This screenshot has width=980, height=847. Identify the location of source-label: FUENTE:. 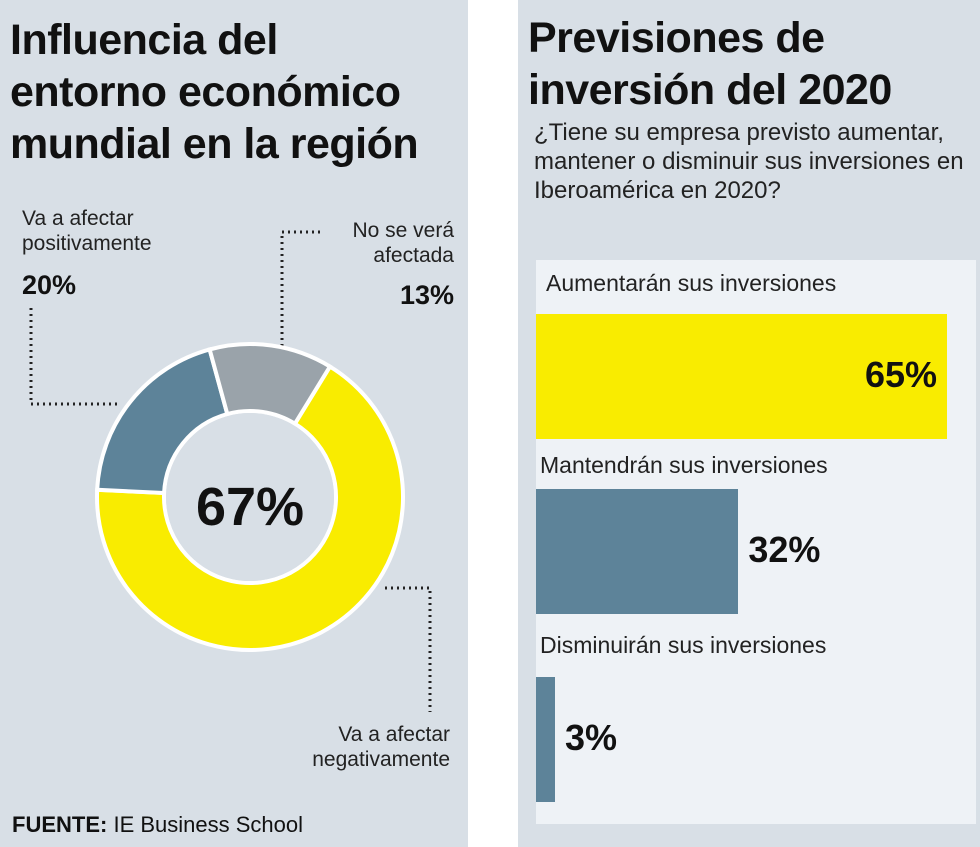
(60, 824).